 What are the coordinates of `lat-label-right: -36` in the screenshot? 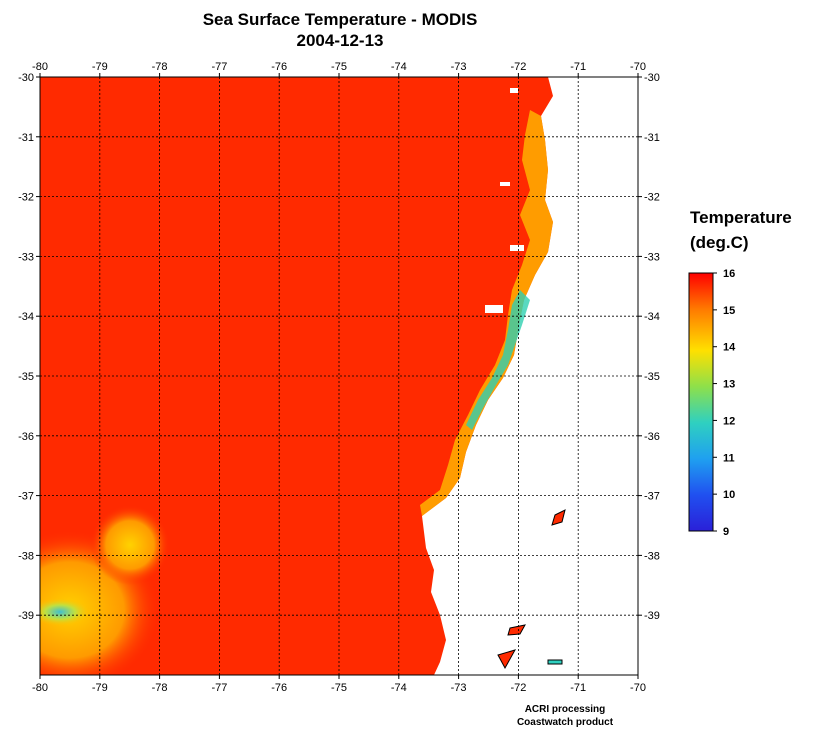 It's located at (652, 437).